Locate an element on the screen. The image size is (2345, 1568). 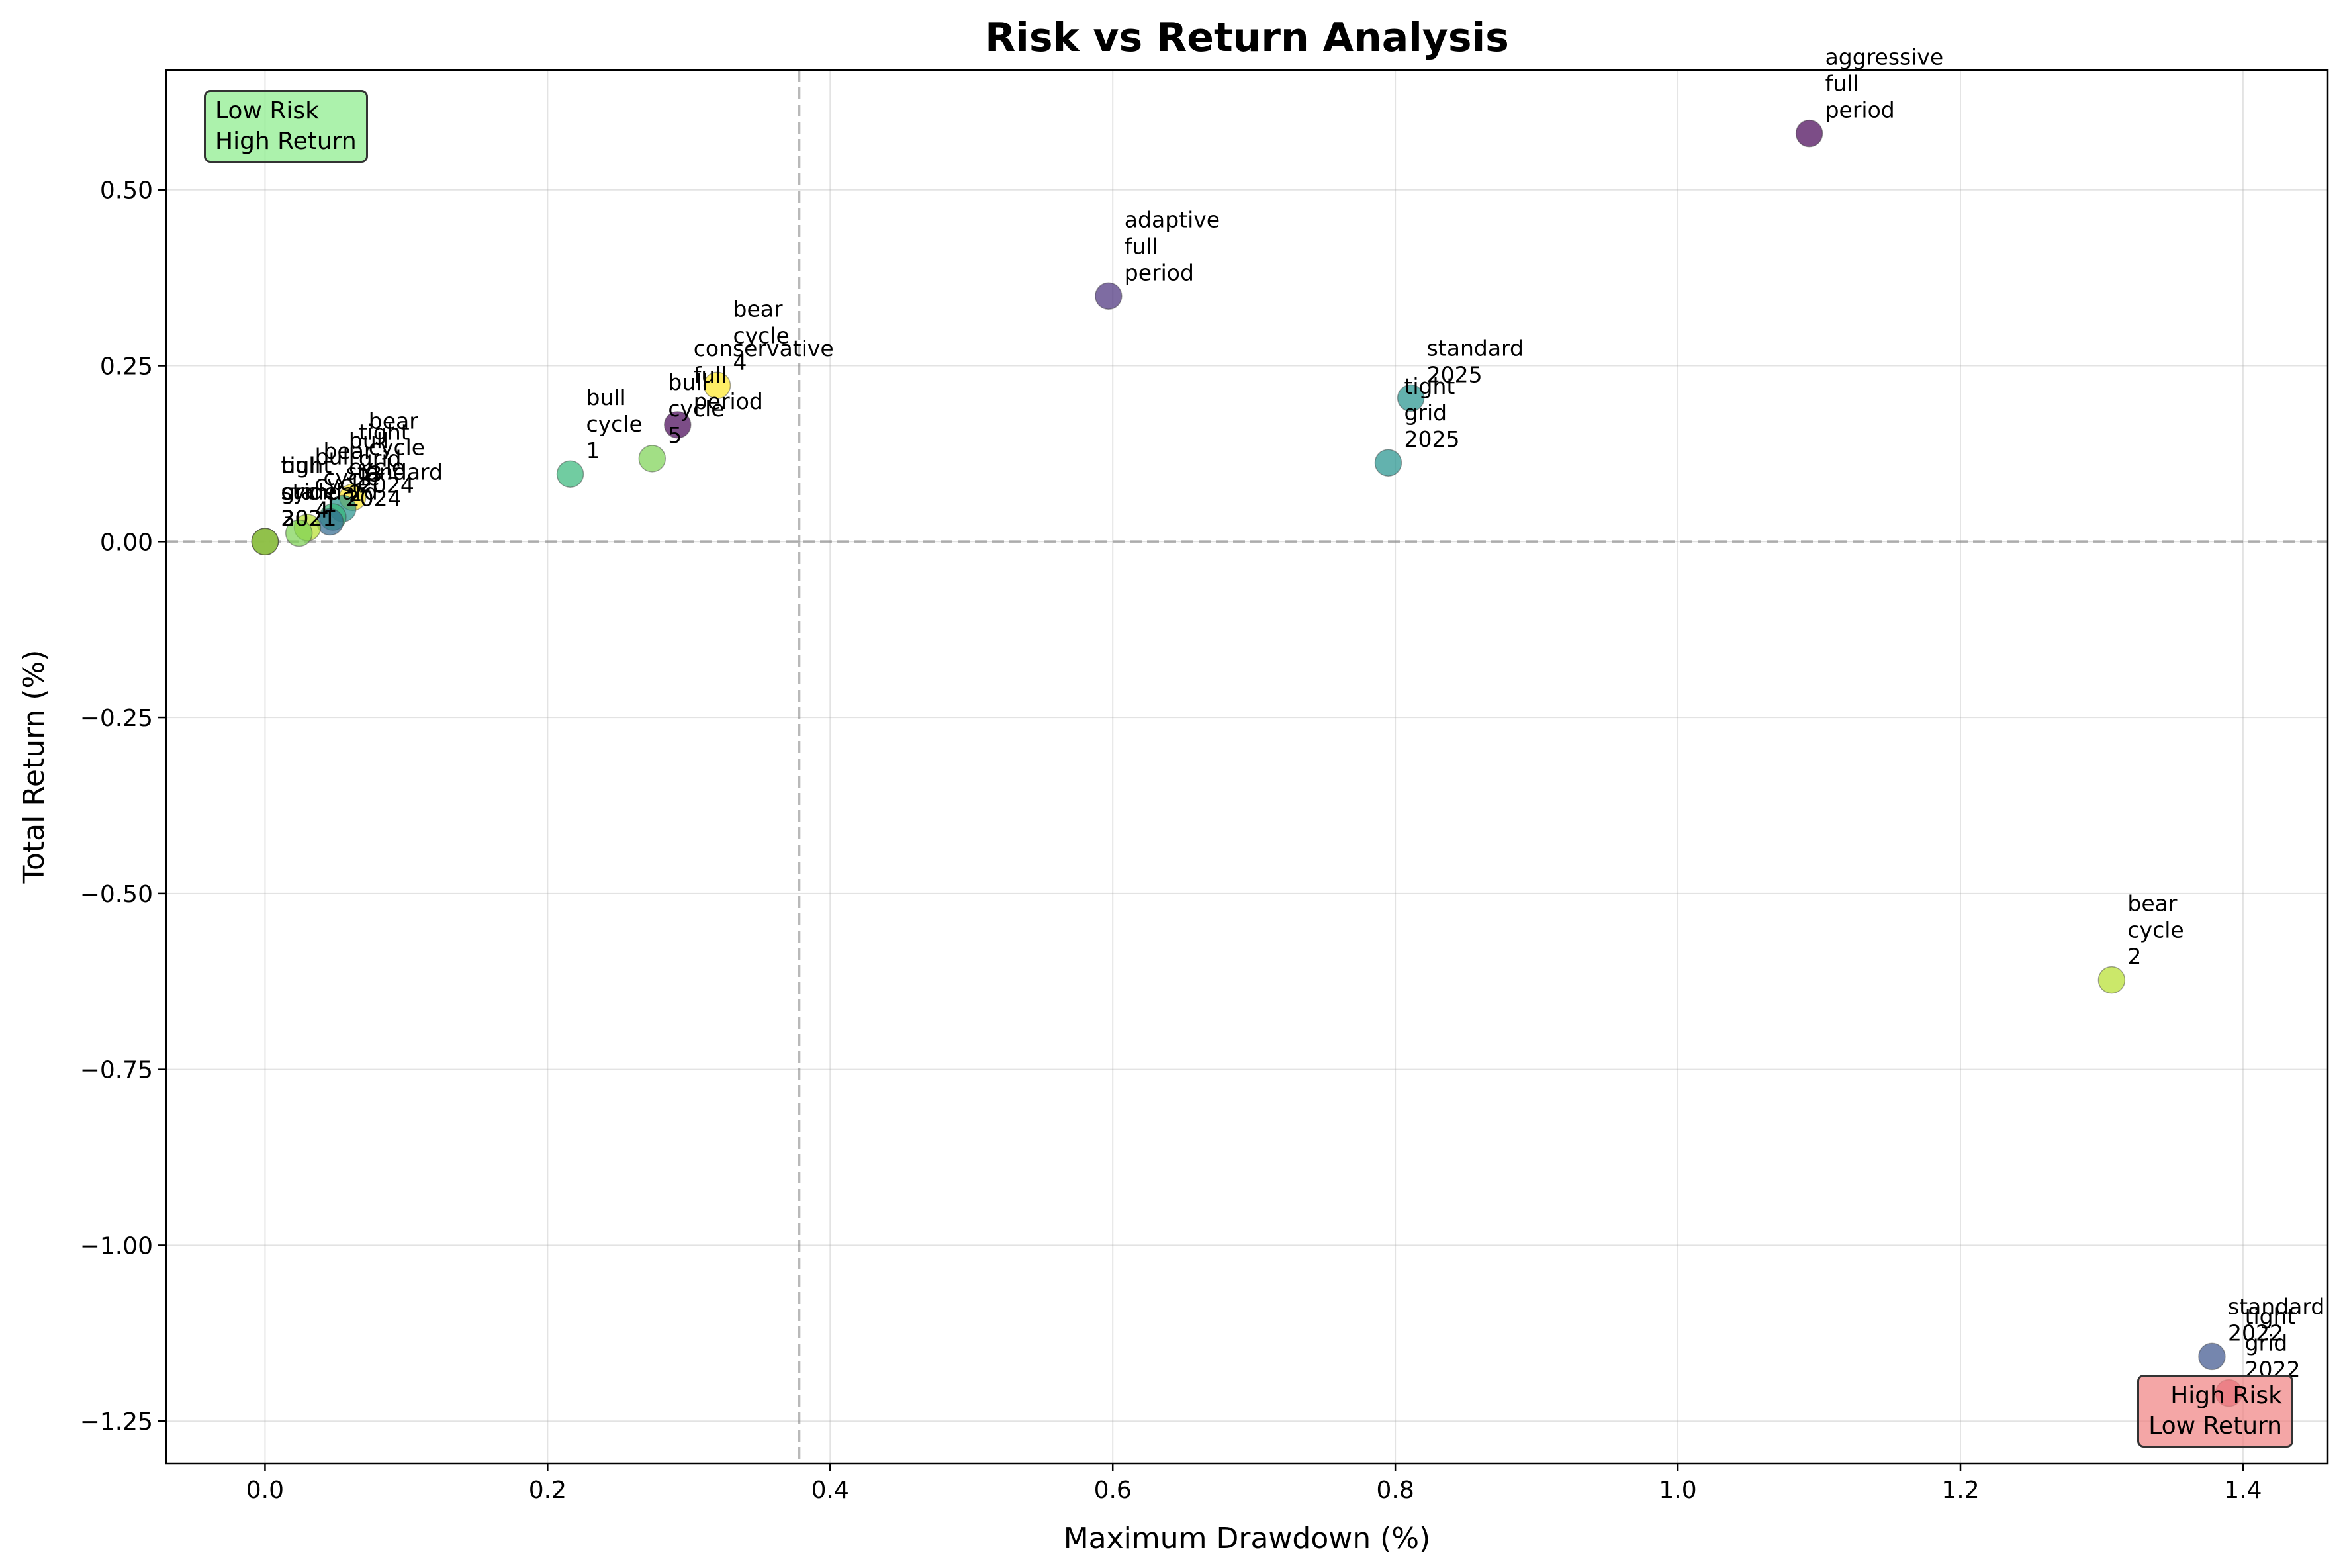
point-label-line: 2022 is located at coordinates (2255, 1333).